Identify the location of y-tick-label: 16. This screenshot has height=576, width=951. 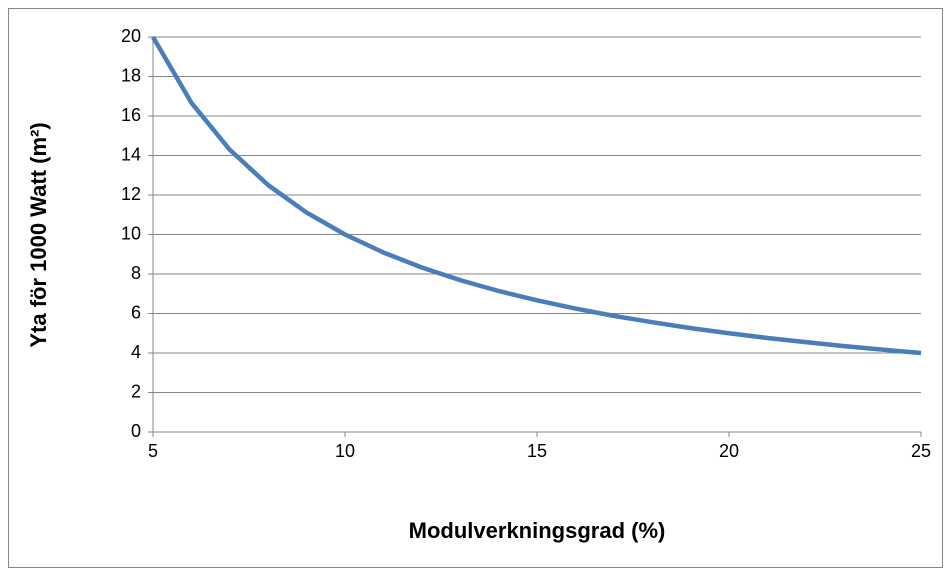
(131, 115).